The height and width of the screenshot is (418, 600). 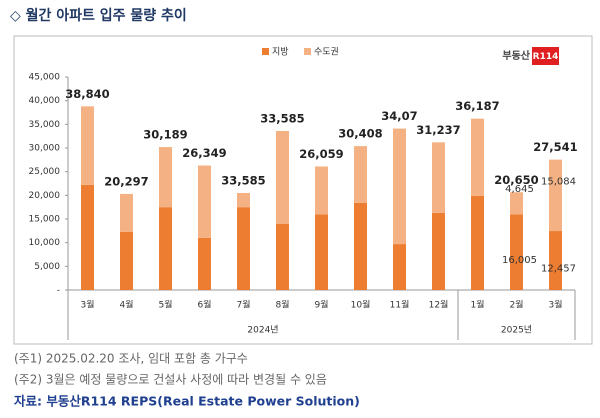 I want to click on value-label: 15,084, so click(x=558, y=181).